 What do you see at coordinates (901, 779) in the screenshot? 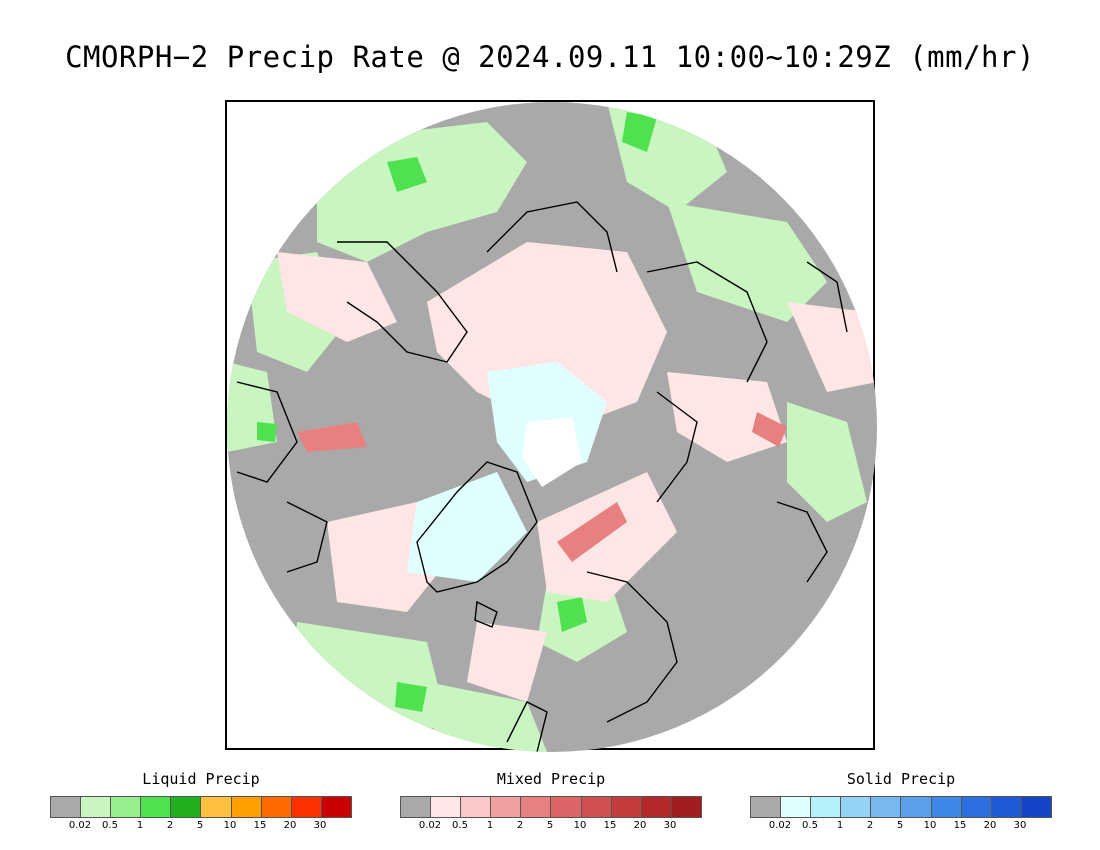
I see `legend-title: Solid Precip` at bounding box center [901, 779].